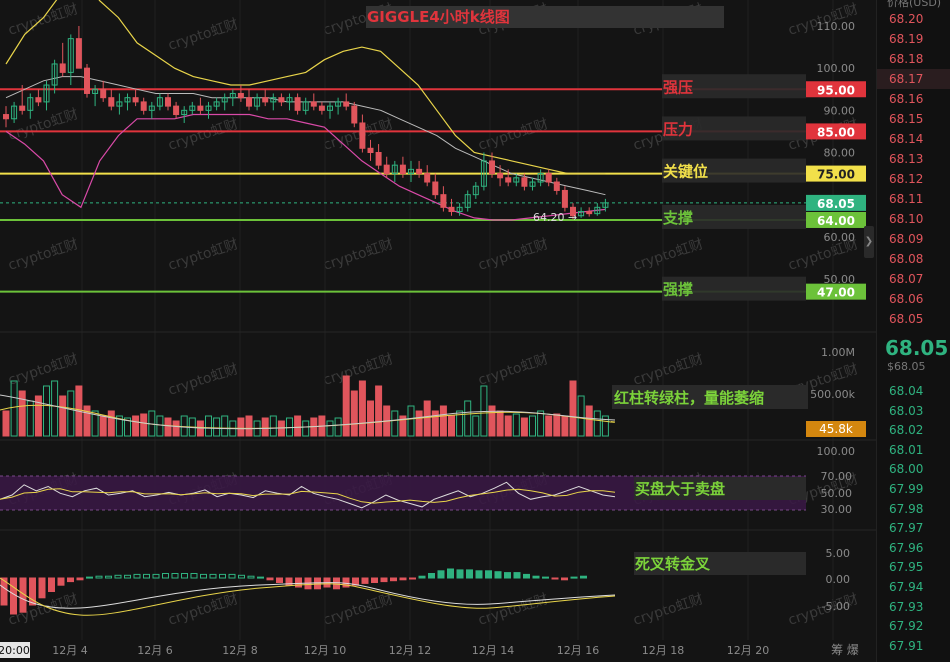 Image resolution: width=950 pixels, height=662 pixels. I want to click on orderbook-bid-price: 68.03, so click(906, 410).